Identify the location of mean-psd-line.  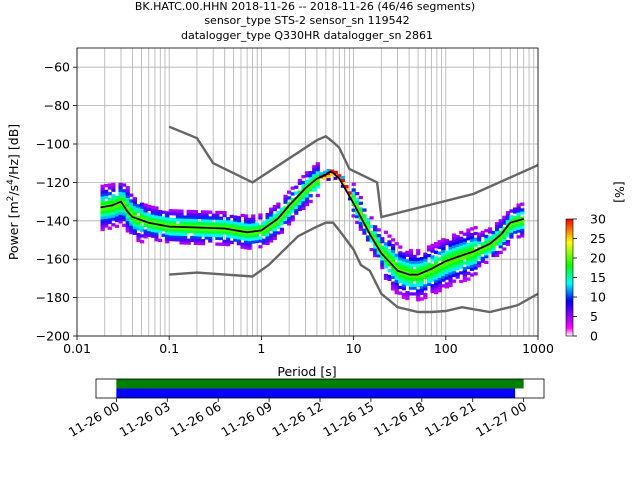
(312, 223).